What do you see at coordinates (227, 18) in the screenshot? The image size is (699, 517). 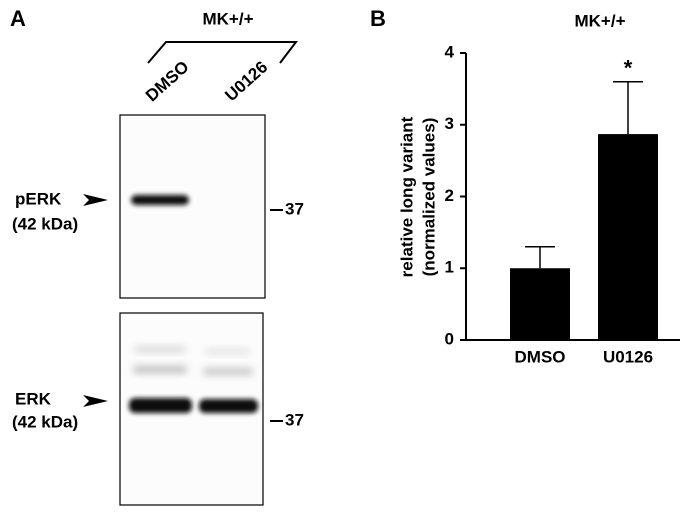 I see `panel-title: MK+/+` at bounding box center [227, 18].